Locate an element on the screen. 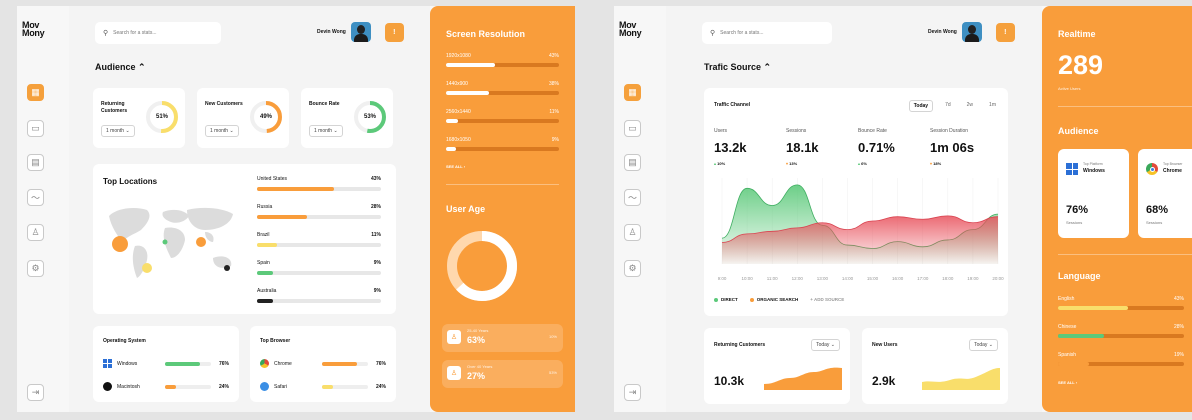  audience-donut: 53% is located at coordinates (370, 117).